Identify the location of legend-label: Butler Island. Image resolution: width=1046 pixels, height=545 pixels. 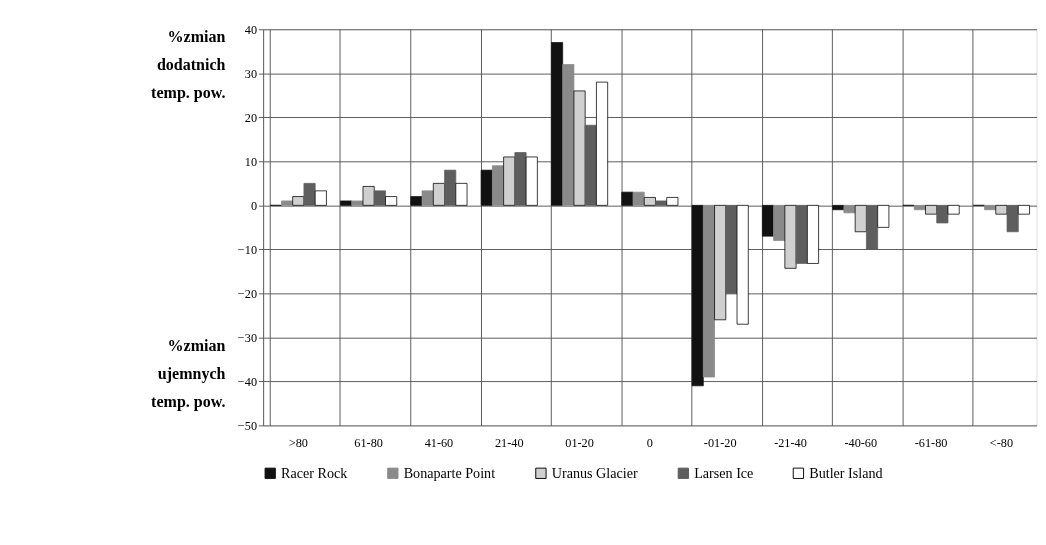
(846, 473).